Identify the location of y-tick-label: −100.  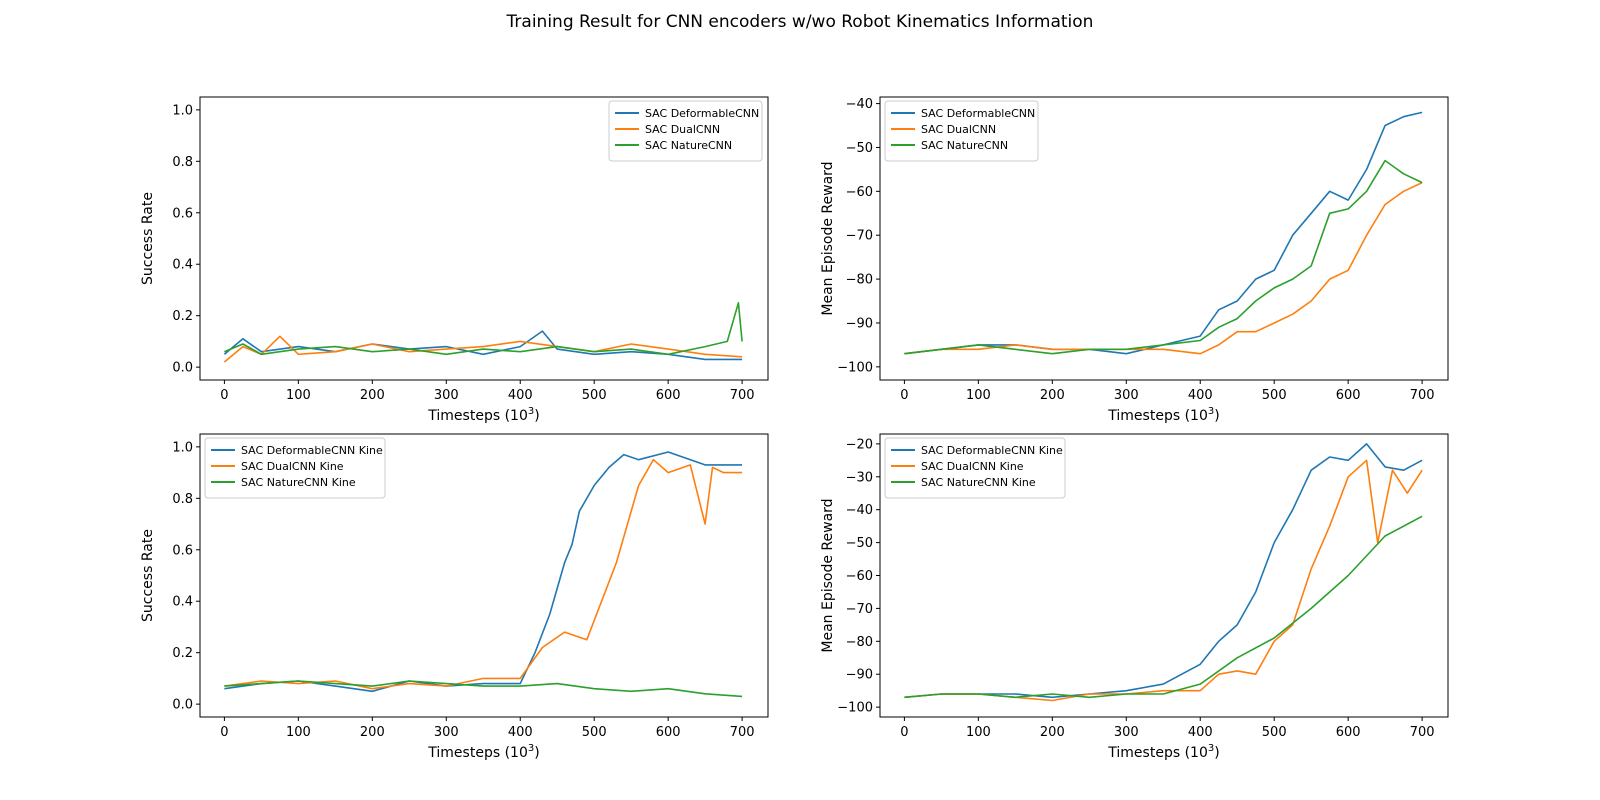
(855, 367).